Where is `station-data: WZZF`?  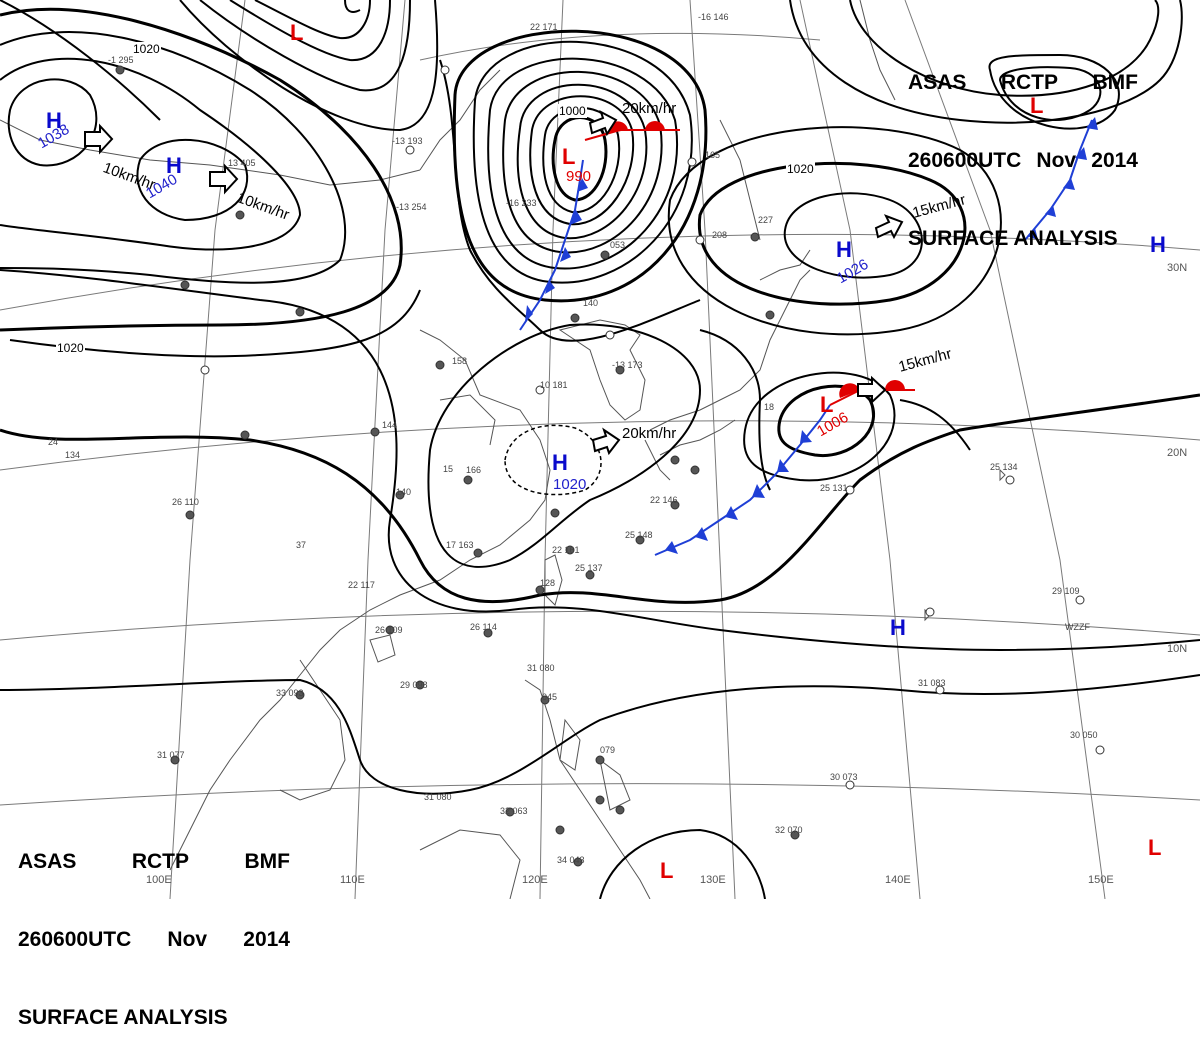 station-data: WZZF is located at coordinates (1077, 627).